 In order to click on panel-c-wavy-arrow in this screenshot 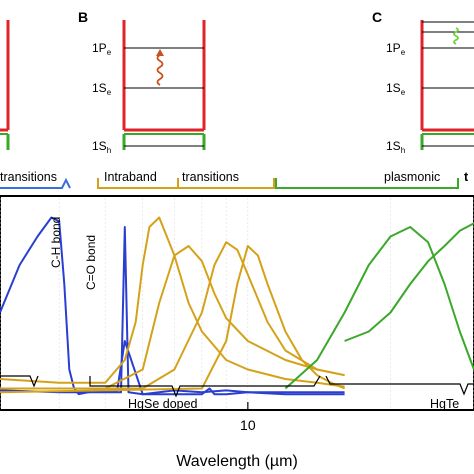, I will do `click(456, 36)`.